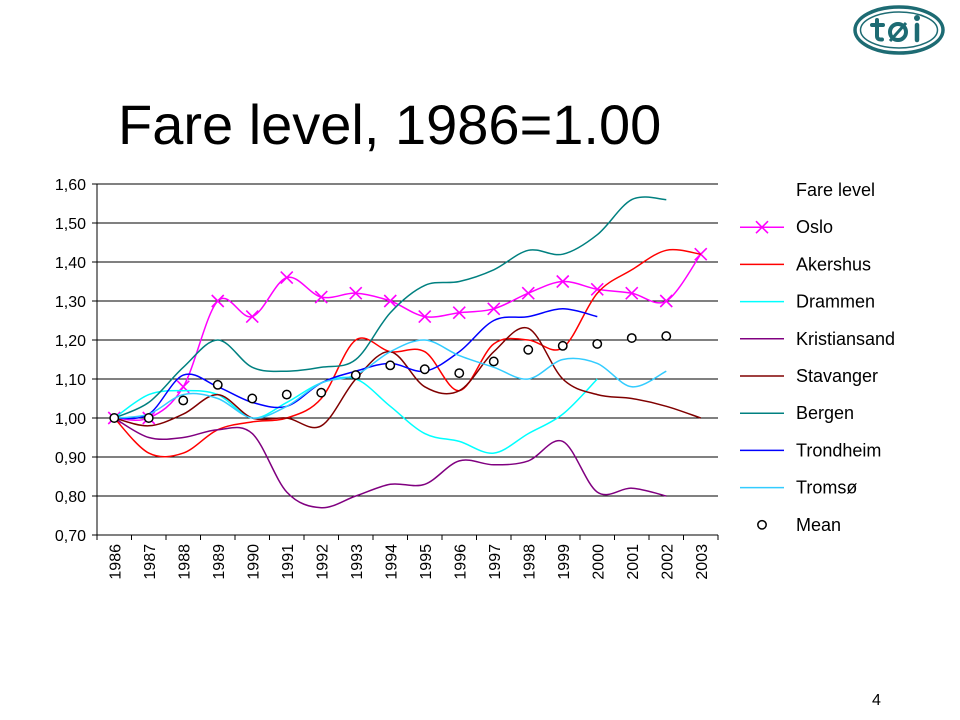 The image size is (960, 720). Describe the element at coordinates (667, 562) in the screenshot. I see `x-tick-label: 2002` at that location.